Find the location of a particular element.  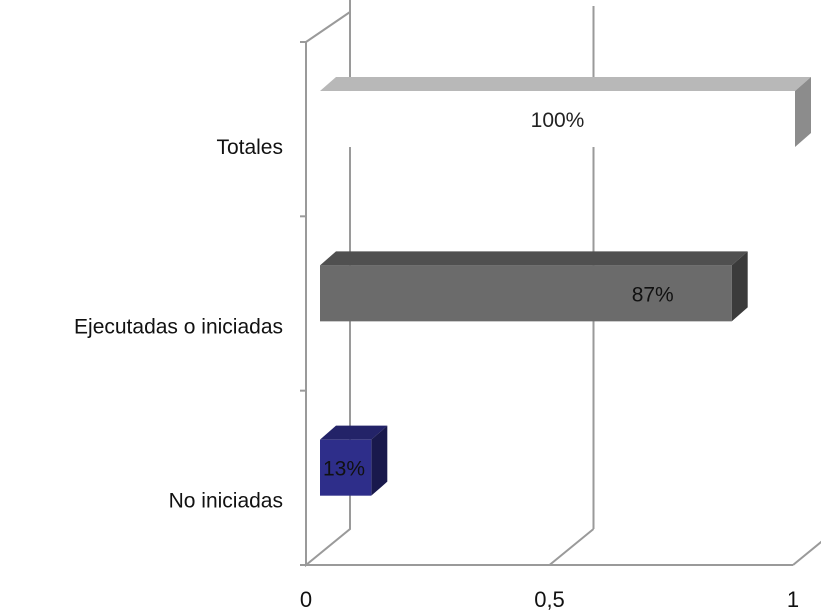

bar-data-label: 87% is located at coordinates (653, 294).